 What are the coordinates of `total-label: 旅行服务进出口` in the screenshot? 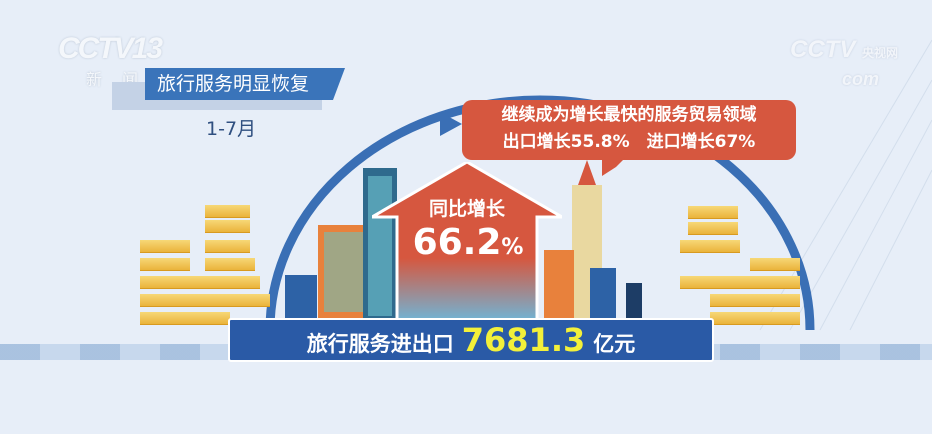 It's located at (380, 344).